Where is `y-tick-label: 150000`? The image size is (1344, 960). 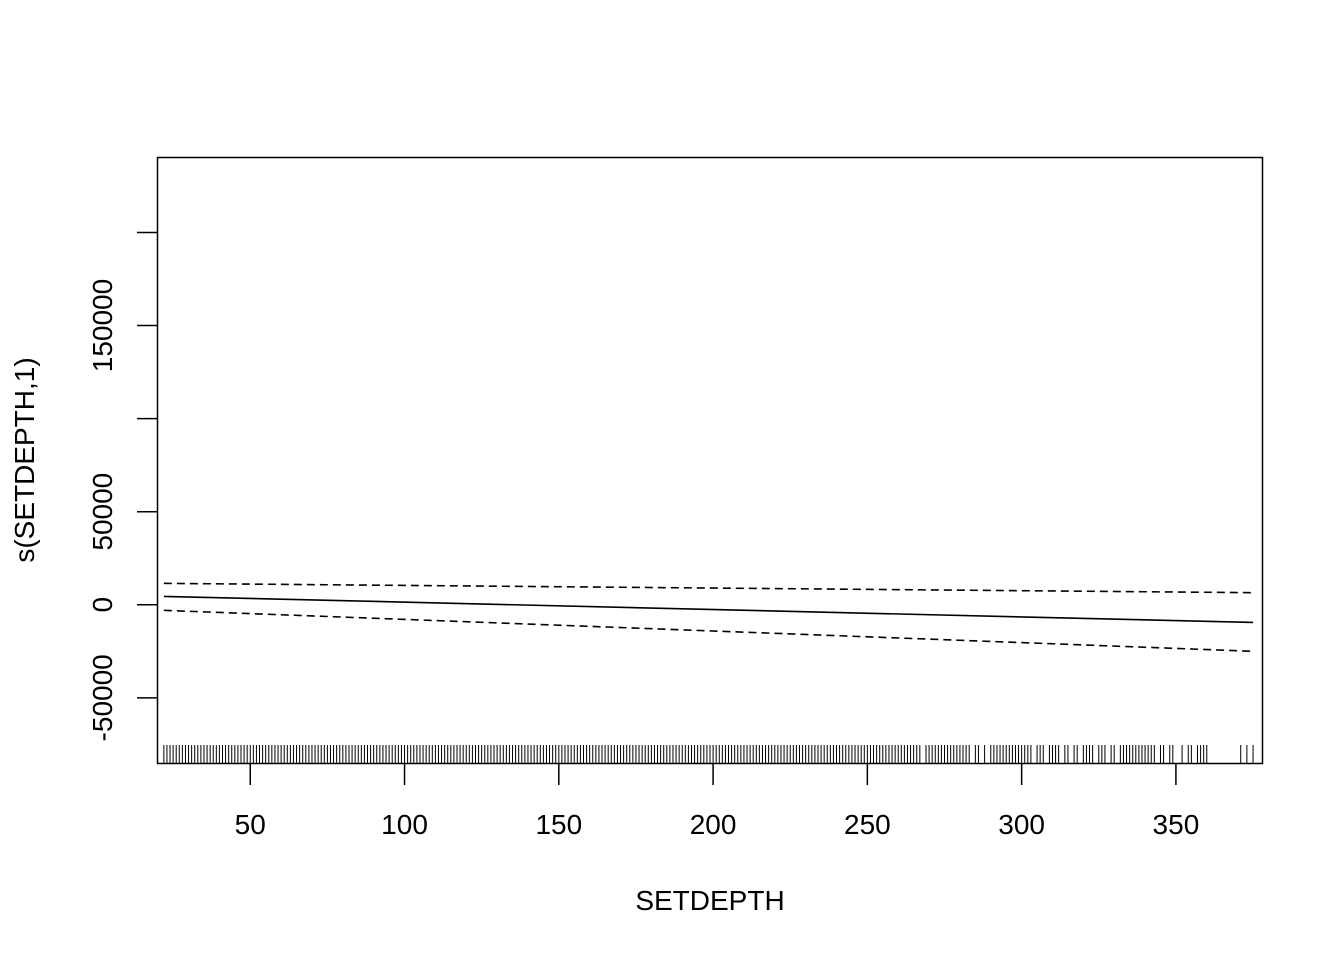 y-tick-label: 150000 is located at coordinates (102, 325).